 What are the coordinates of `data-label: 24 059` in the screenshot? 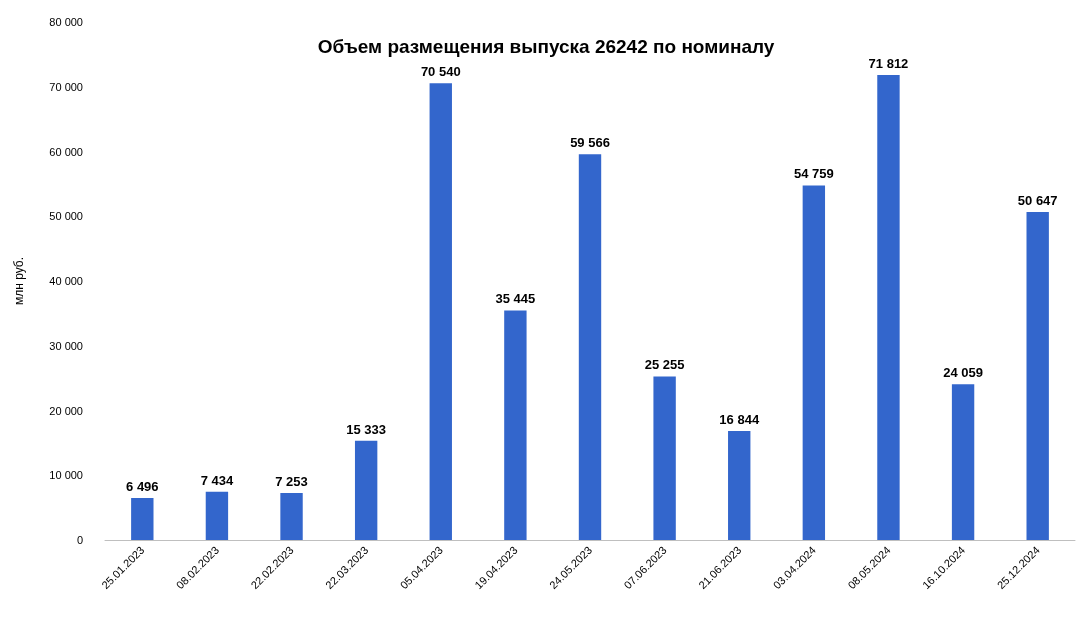 It's located at (963, 373).